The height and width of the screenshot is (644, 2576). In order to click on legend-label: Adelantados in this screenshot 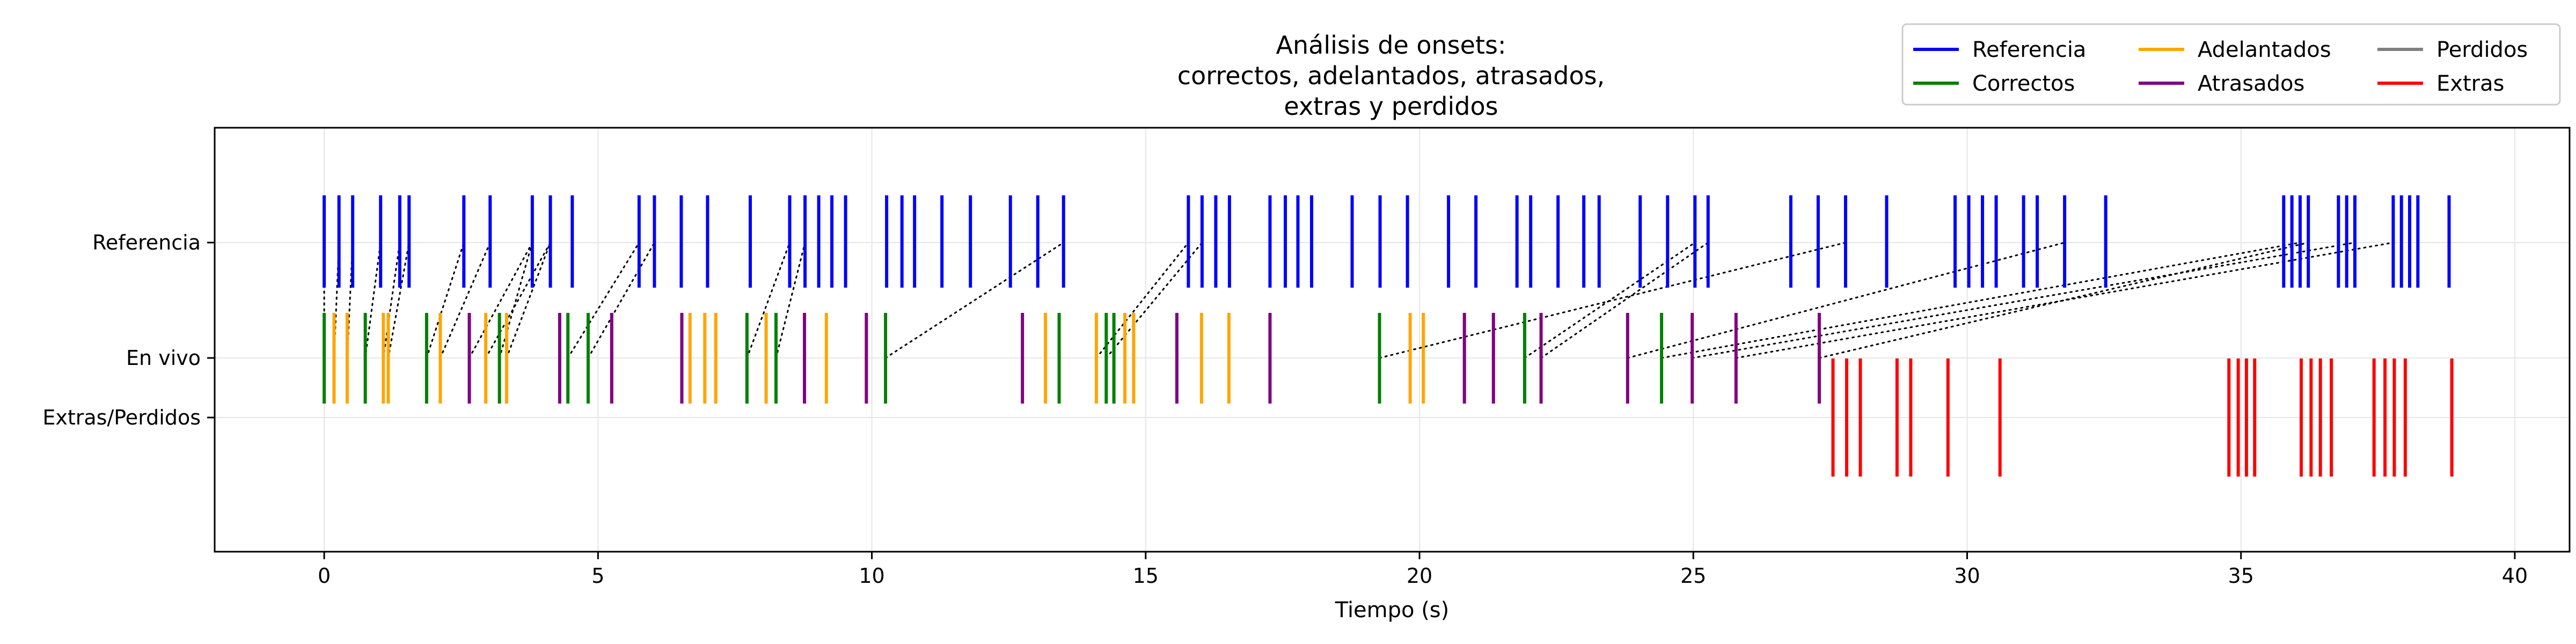, I will do `click(2264, 50)`.